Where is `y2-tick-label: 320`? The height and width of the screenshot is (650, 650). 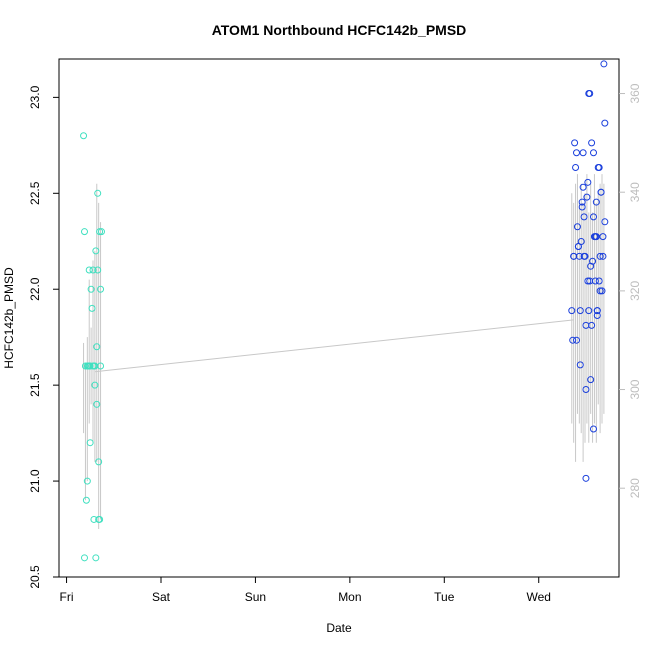
y2-tick-label: 320 is located at coordinates (635, 291).